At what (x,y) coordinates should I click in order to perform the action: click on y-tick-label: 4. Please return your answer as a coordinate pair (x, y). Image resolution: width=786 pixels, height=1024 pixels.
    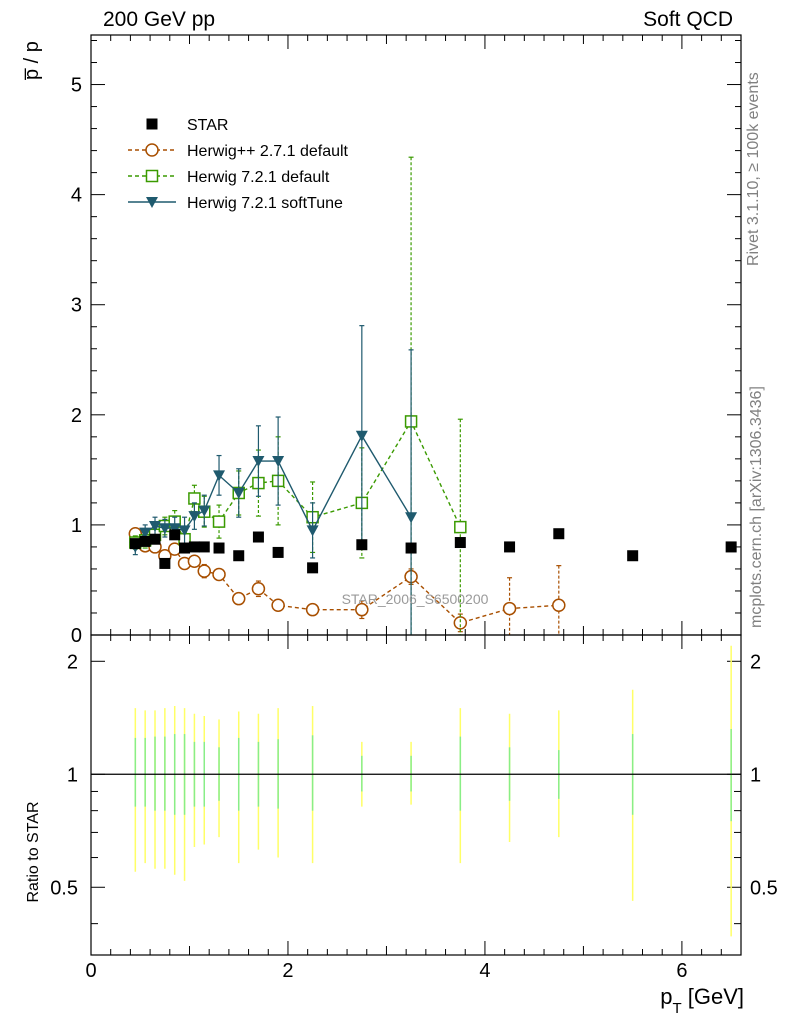
    Looking at the image, I should click on (76, 196).